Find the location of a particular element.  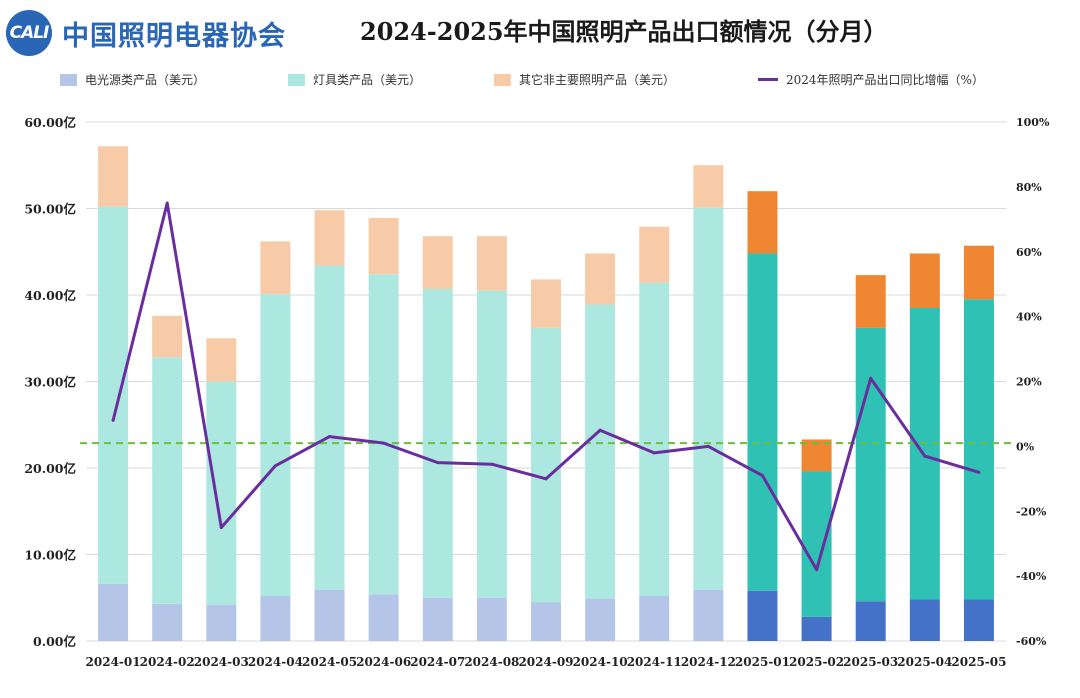

x-tick-label: 2024-02 is located at coordinates (167, 662).